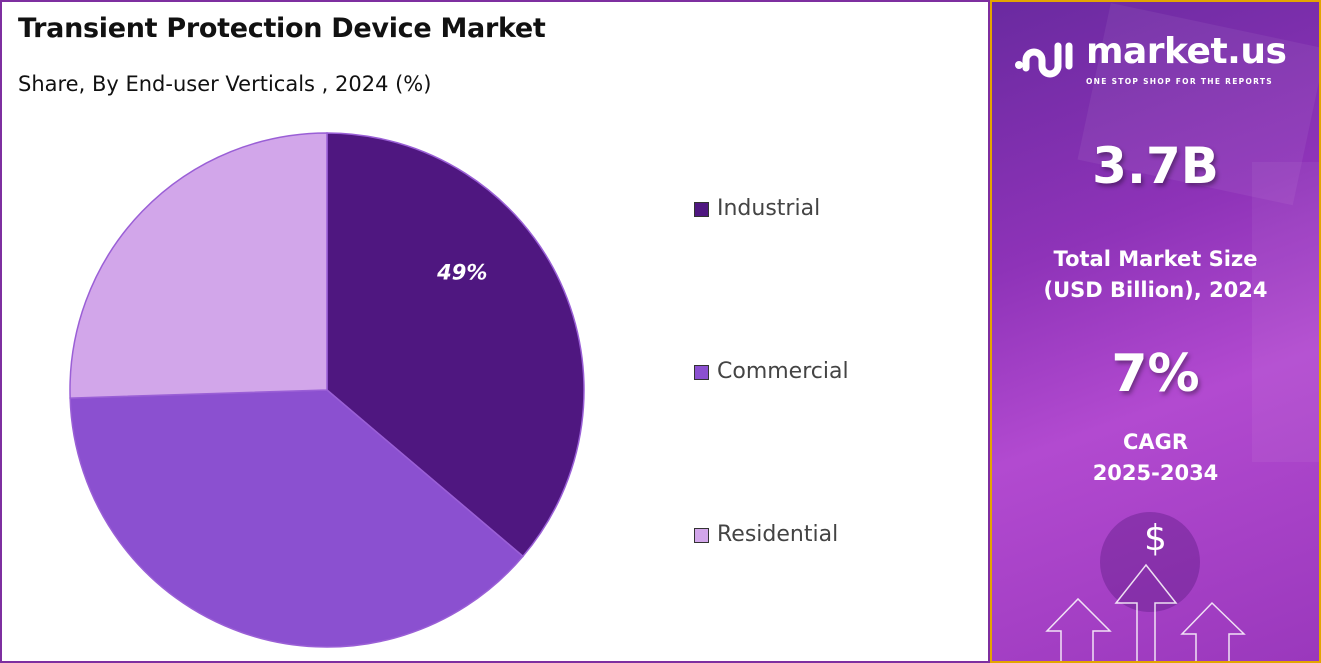 This screenshot has width=1321, height=663. I want to click on brand-name: market.us, so click(1186, 51).